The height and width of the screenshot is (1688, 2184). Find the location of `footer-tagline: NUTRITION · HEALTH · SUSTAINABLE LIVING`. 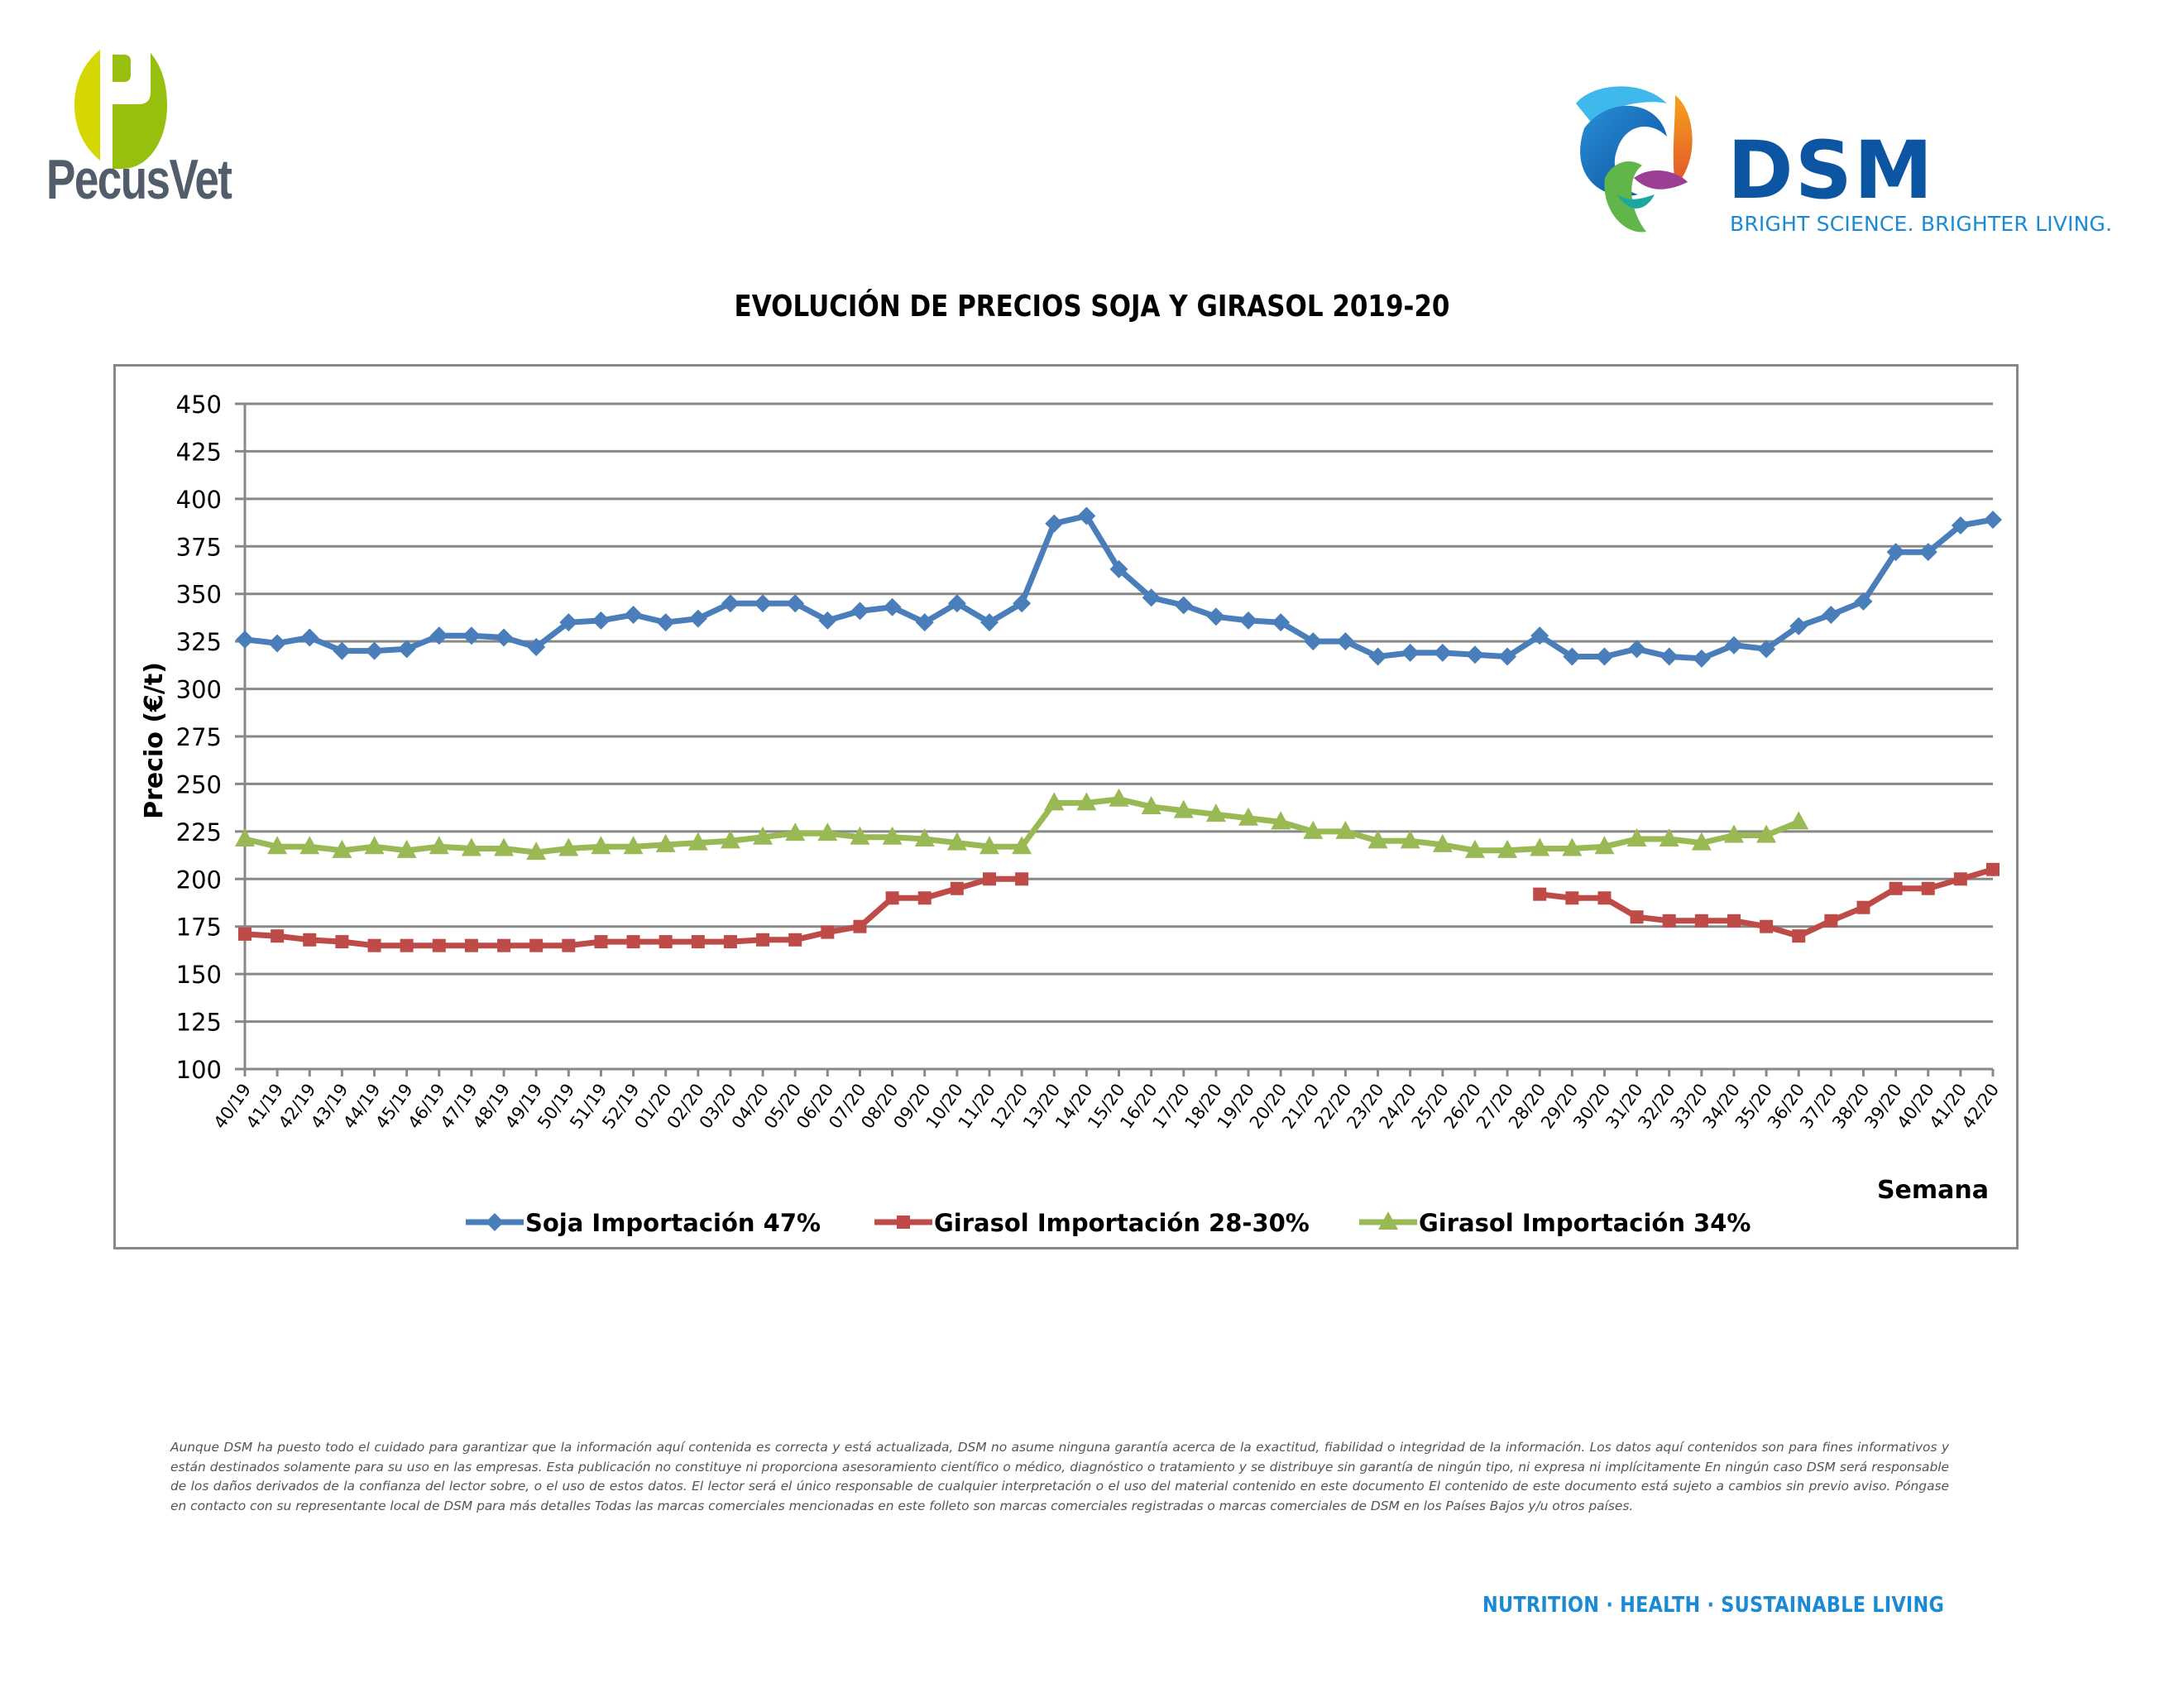

footer-tagline: NUTRITION · HEALTH · SUSTAINABLE LIVING is located at coordinates (1713, 1605).